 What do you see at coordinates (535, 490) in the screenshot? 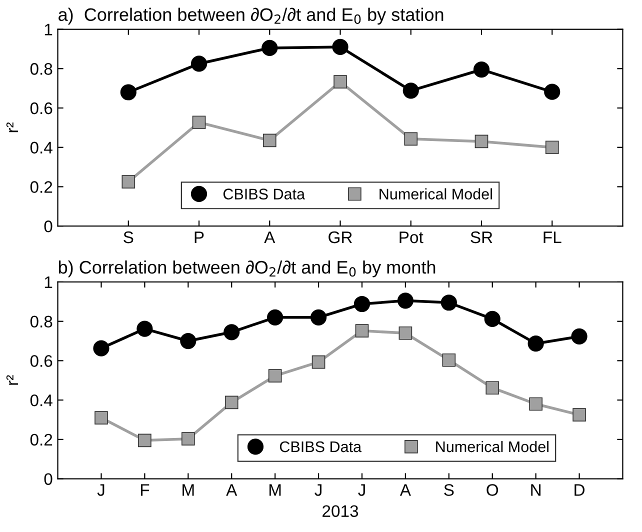
I see `x-tick-label: N` at bounding box center [535, 490].